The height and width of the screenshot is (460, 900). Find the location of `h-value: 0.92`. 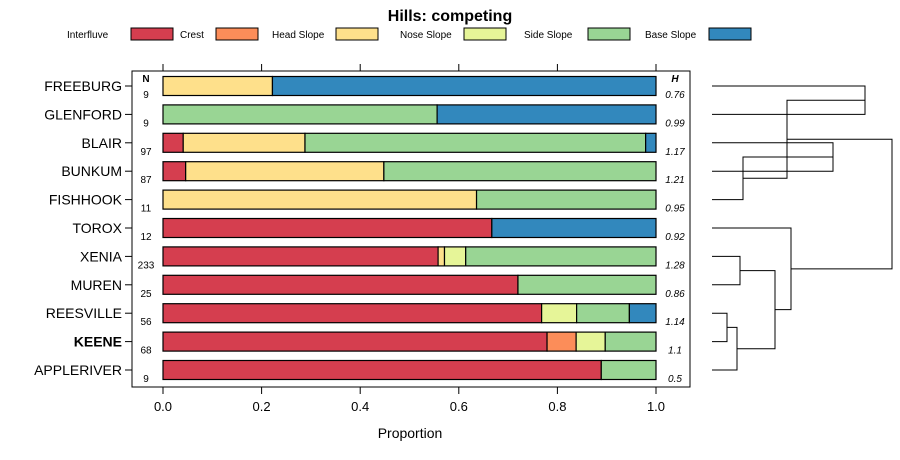

h-value: 0.92 is located at coordinates (675, 237).